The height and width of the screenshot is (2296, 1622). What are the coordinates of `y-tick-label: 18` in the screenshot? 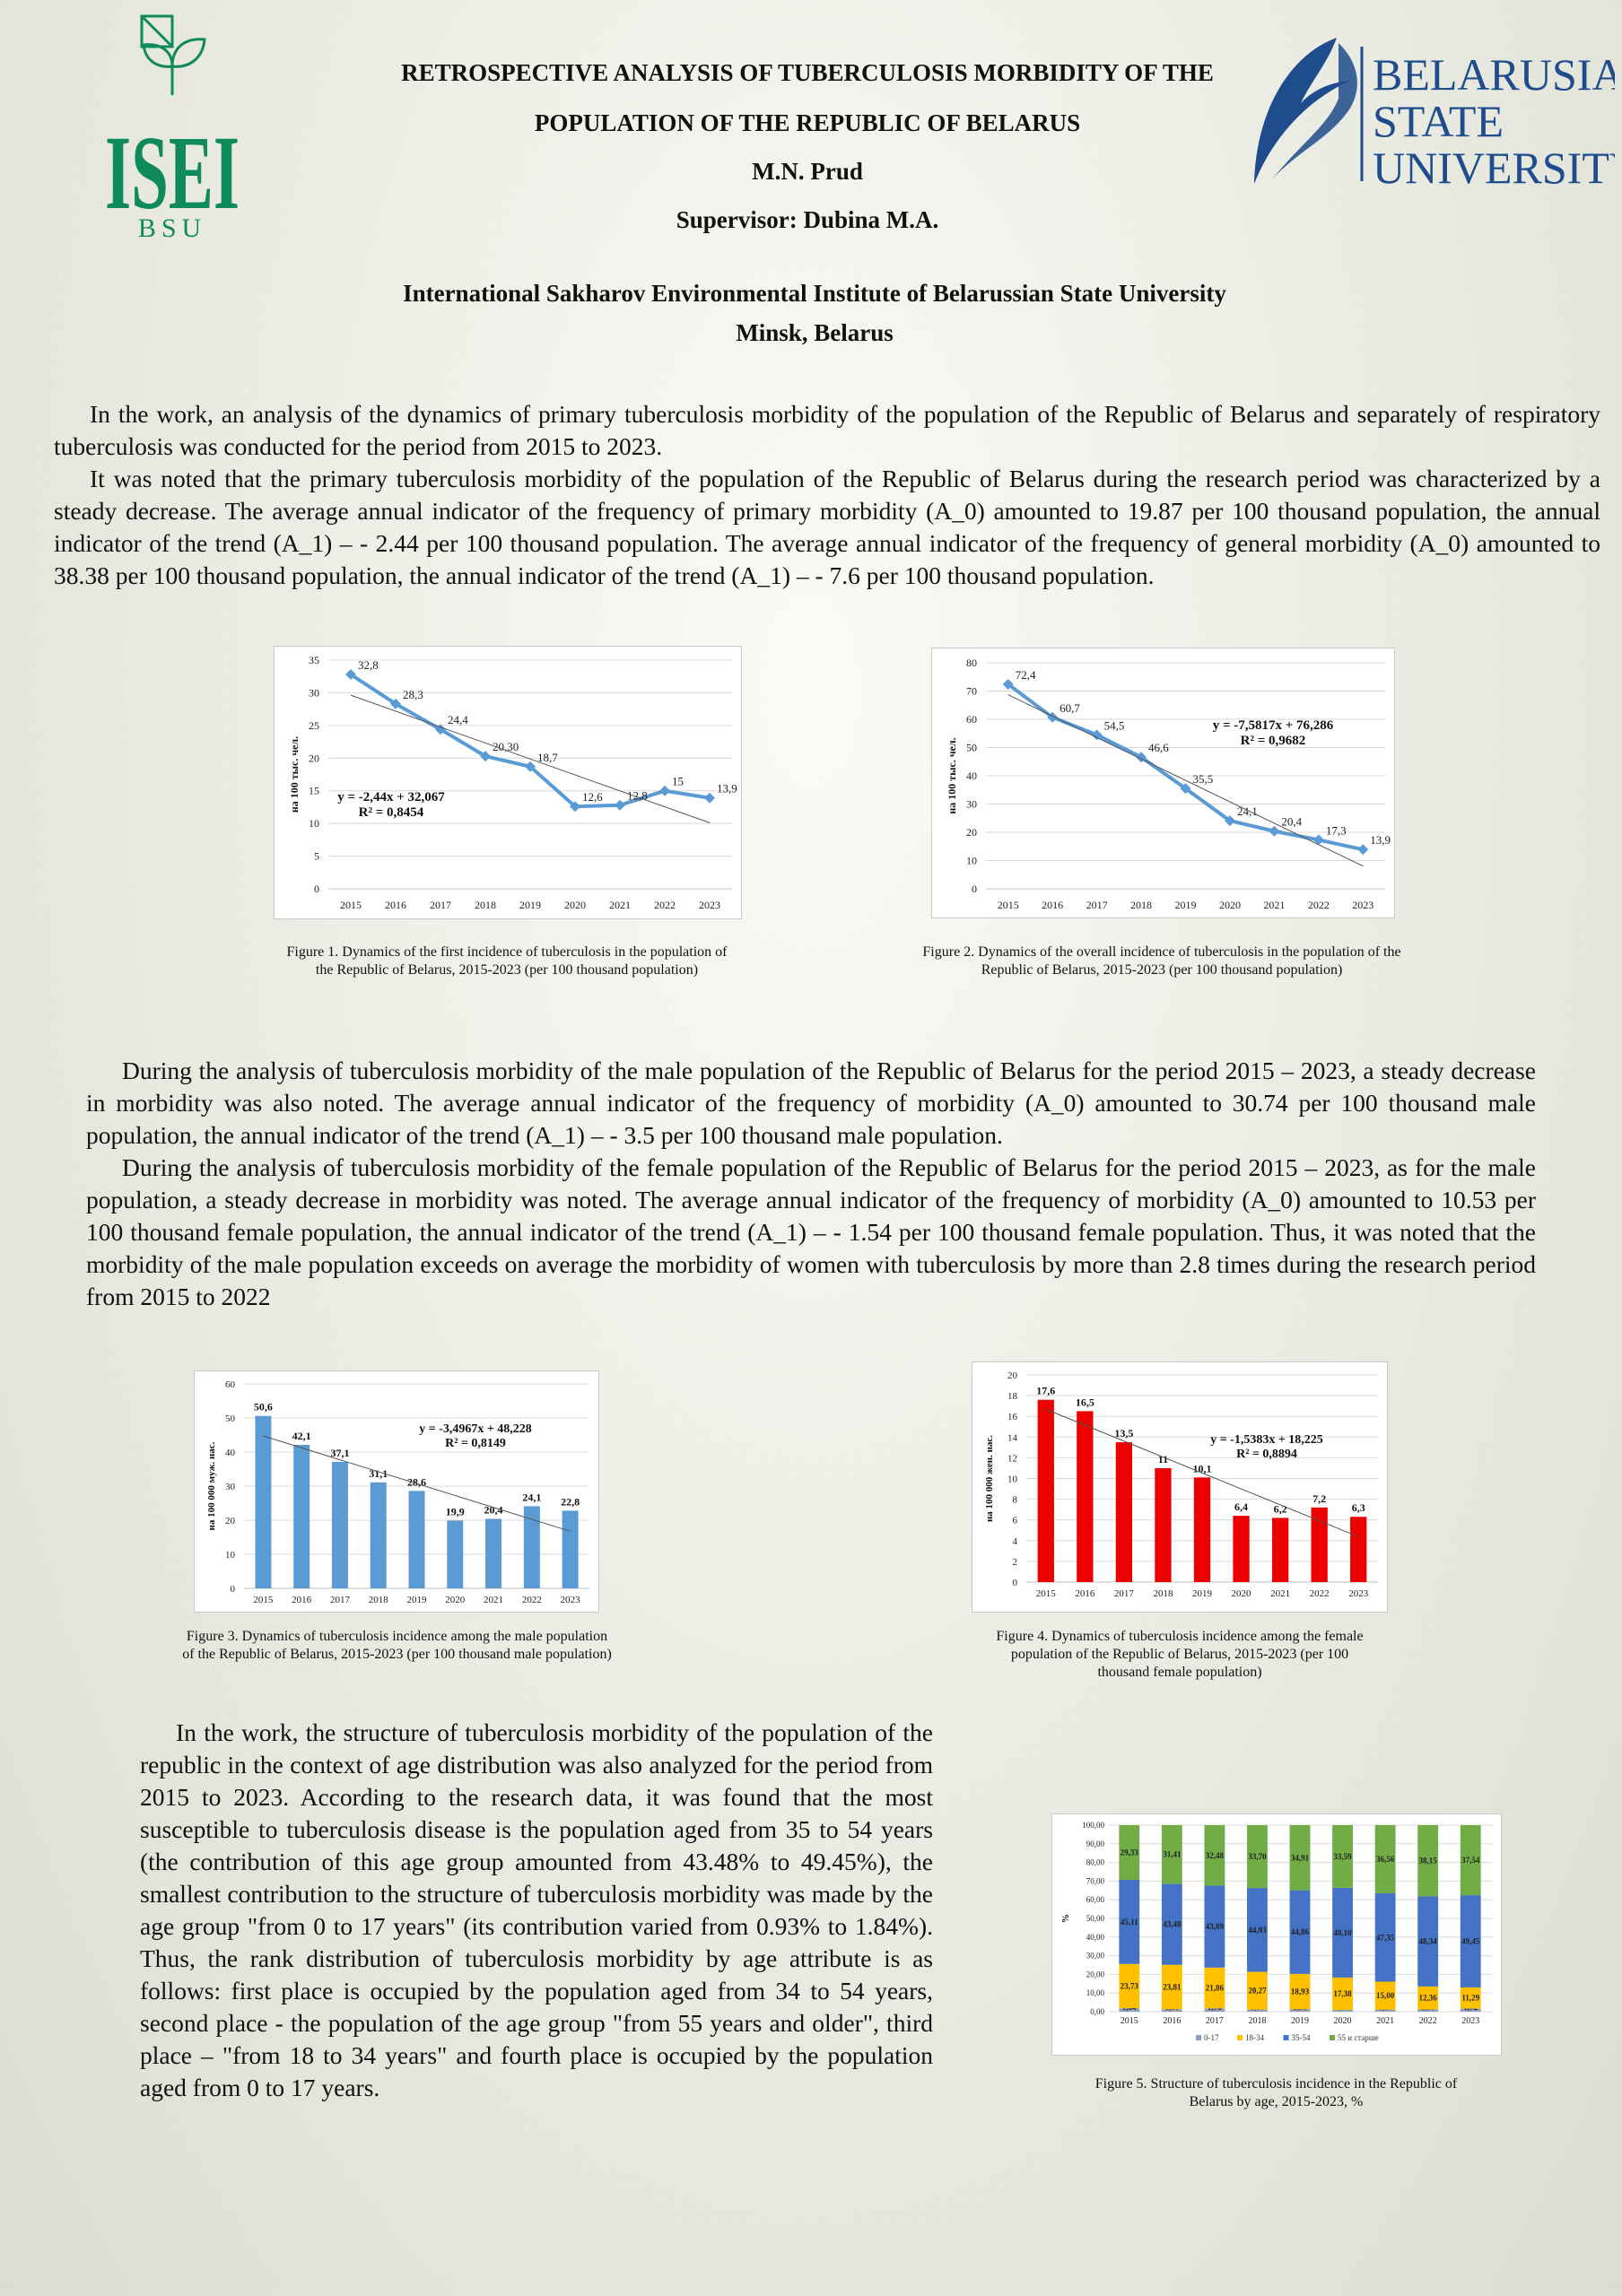 It's located at (1013, 1396).